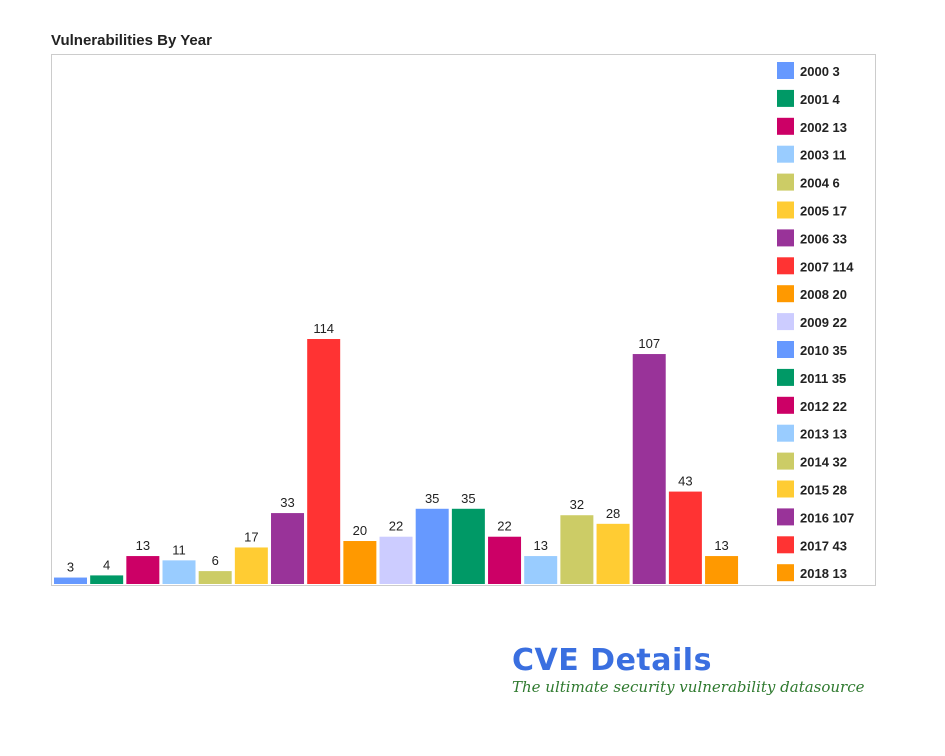 The width and height of the screenshot is (945, 756). I want to click on legend-label-2011: 2011 35, so click(823, 378).